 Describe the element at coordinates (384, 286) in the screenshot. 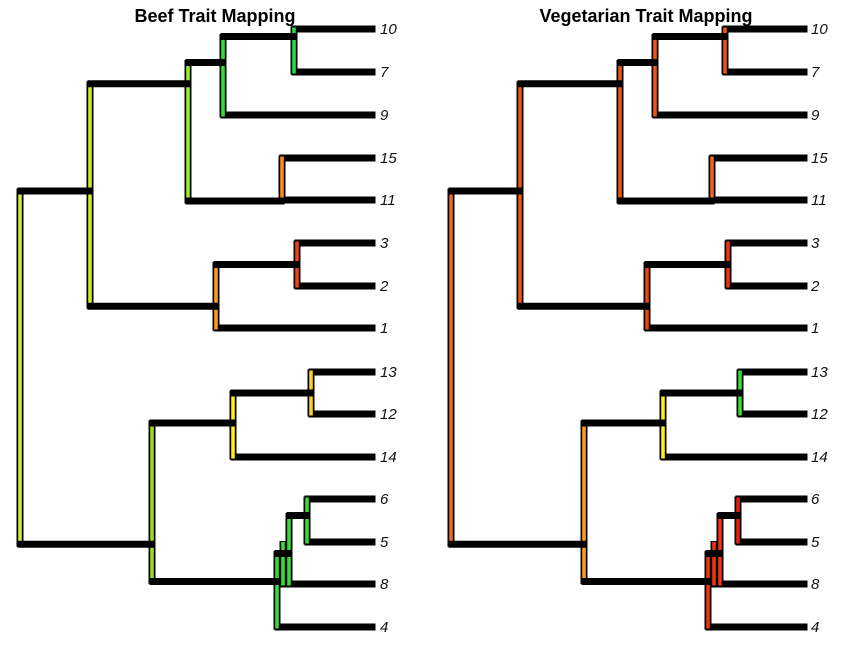

I see `beef-tip-label: 2` at that location.